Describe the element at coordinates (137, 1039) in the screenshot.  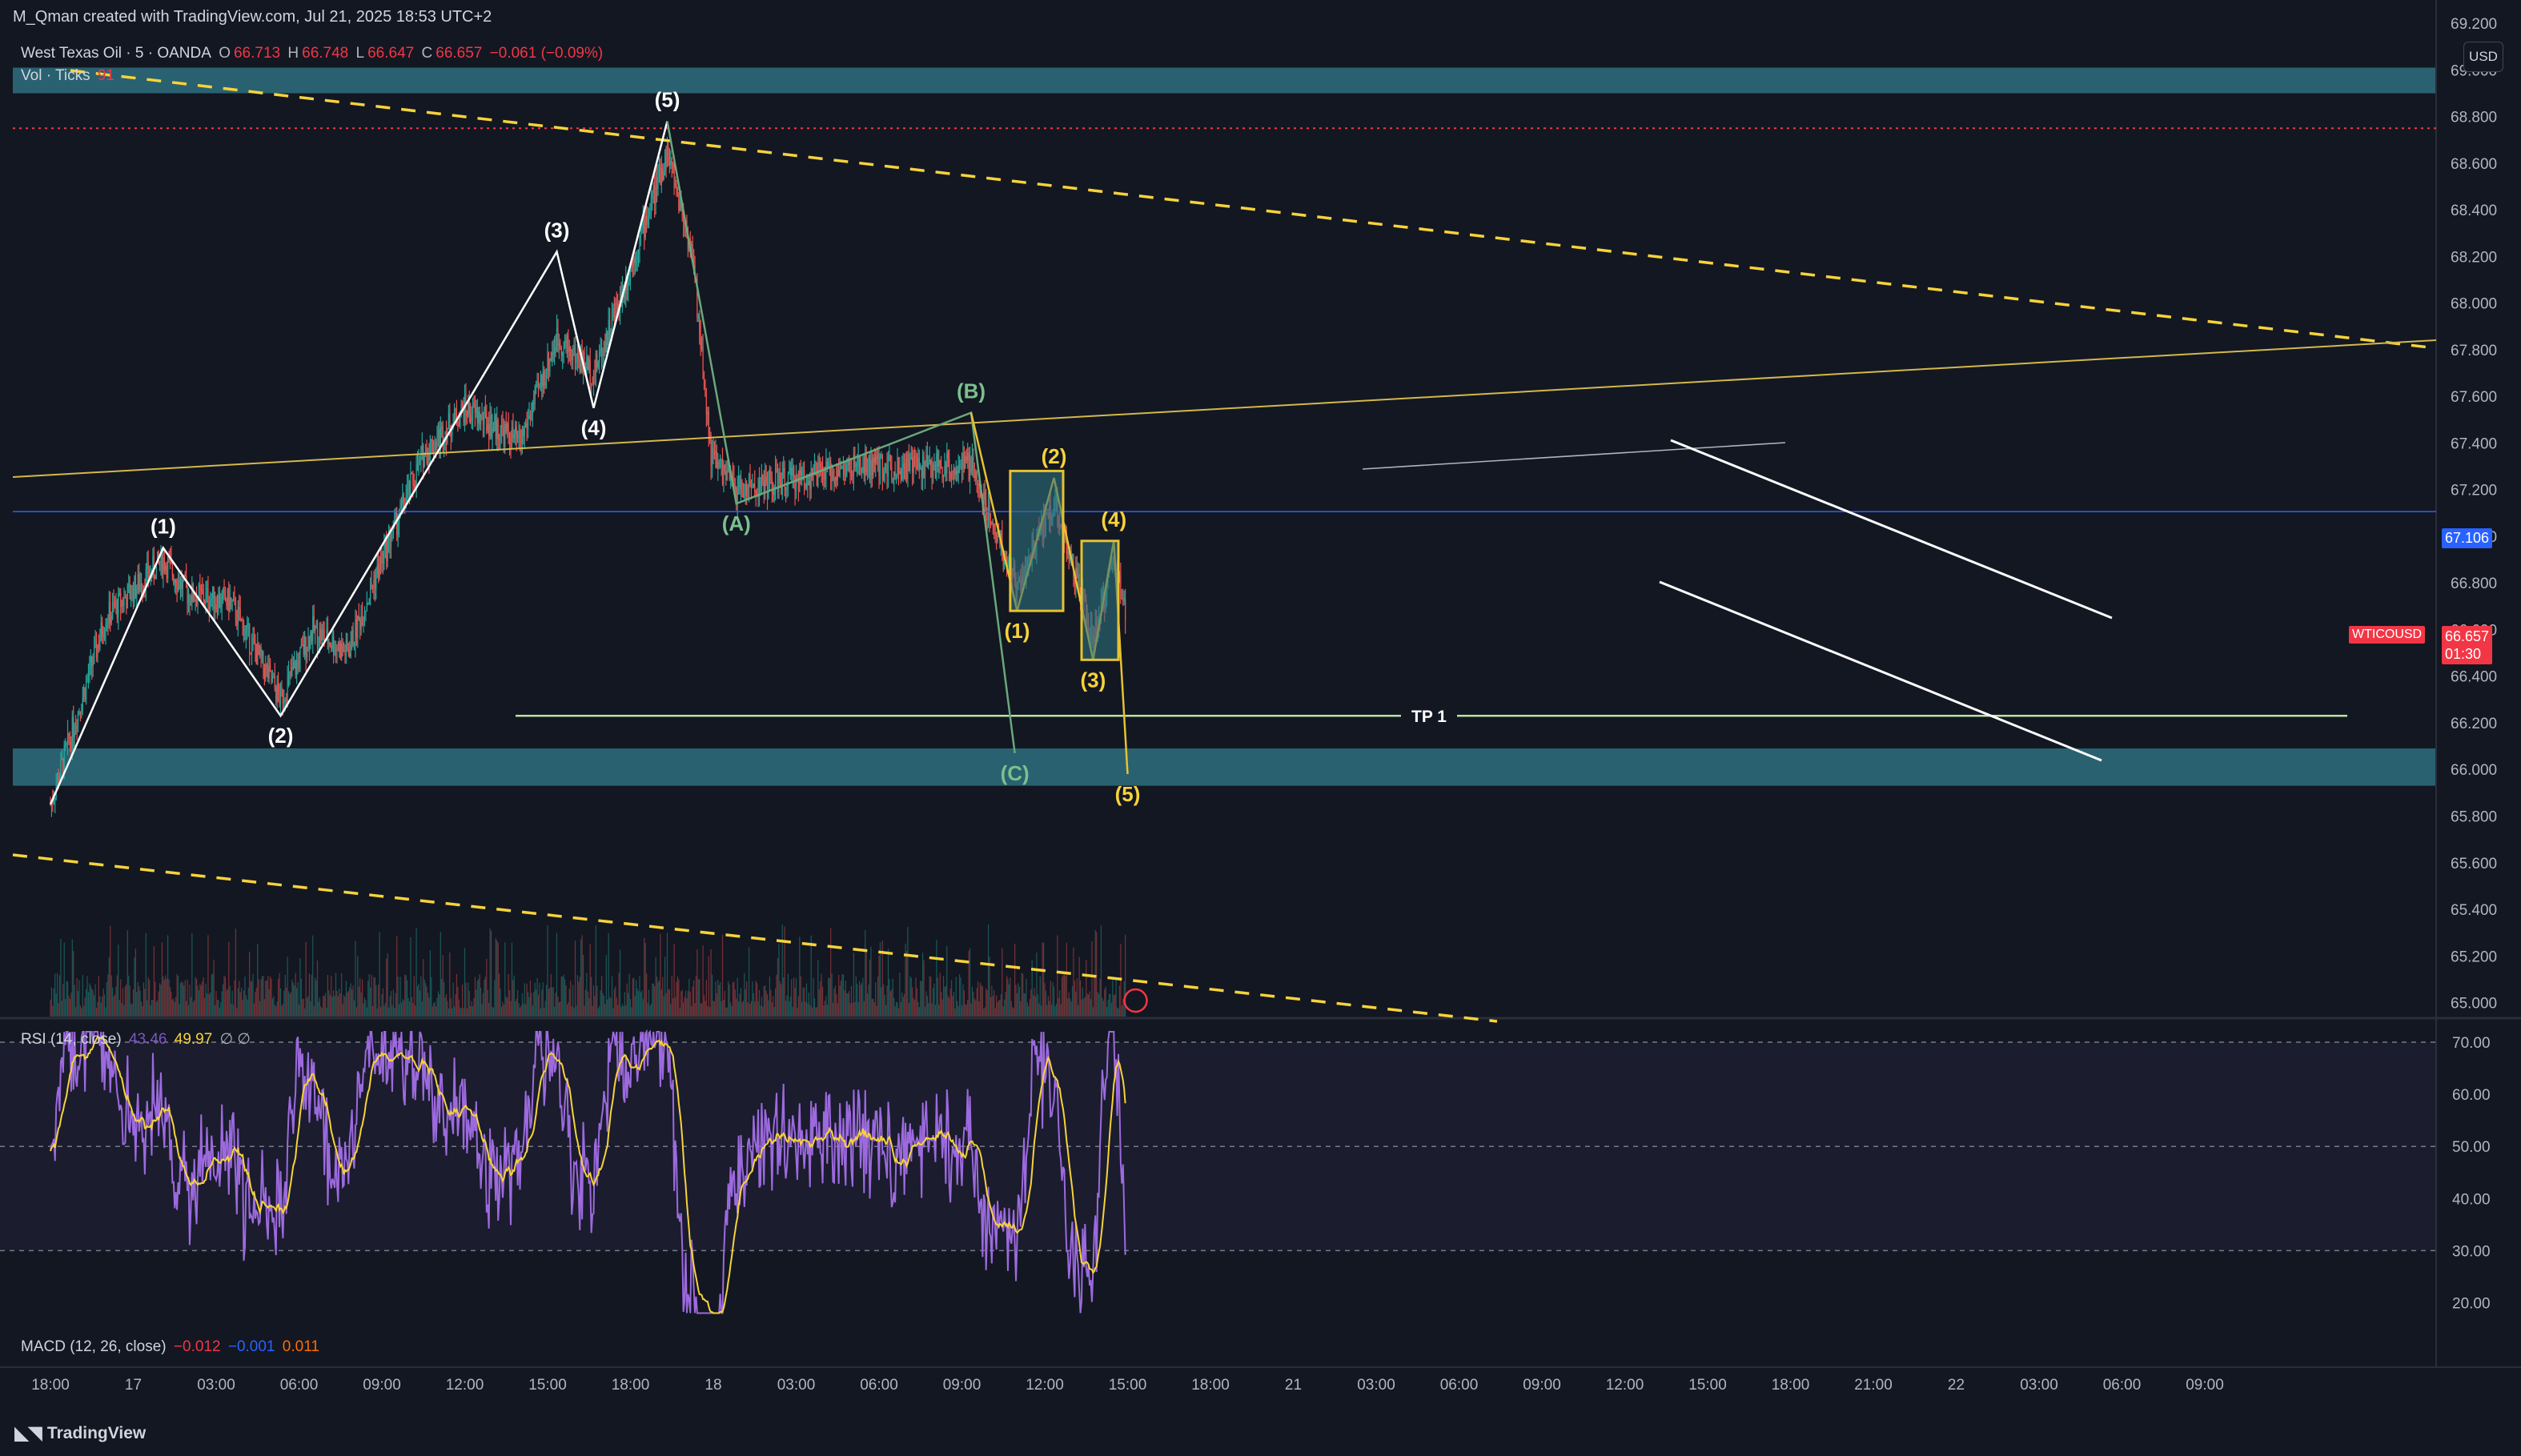
I see `rsi-legend: RSI (14, close) 43.46 49.97 ∅ ∅` at that location.